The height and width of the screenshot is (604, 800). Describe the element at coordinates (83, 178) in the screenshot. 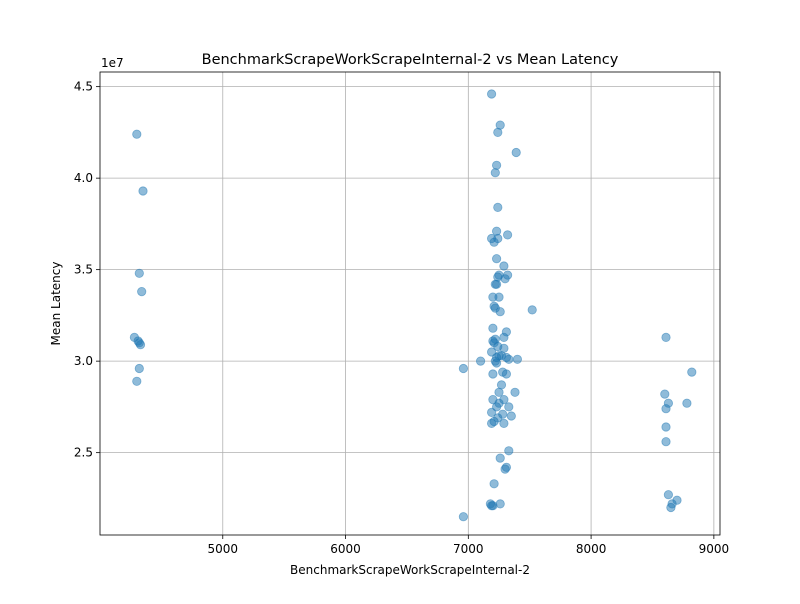

I see `y-tick-label: 4.0` at that location.